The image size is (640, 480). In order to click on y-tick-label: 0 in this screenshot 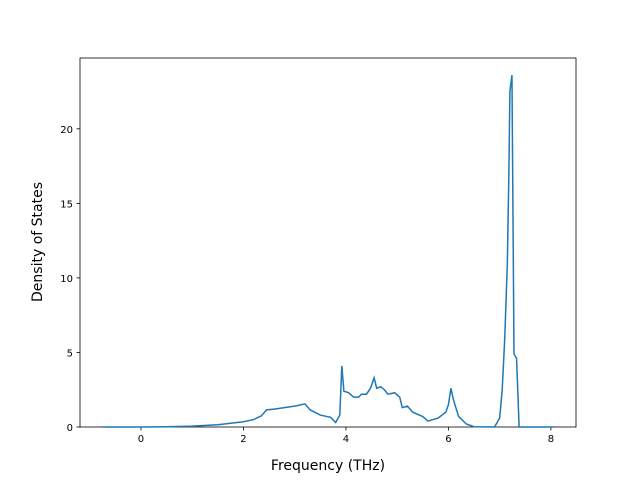, I will do `click(70, 428)`.